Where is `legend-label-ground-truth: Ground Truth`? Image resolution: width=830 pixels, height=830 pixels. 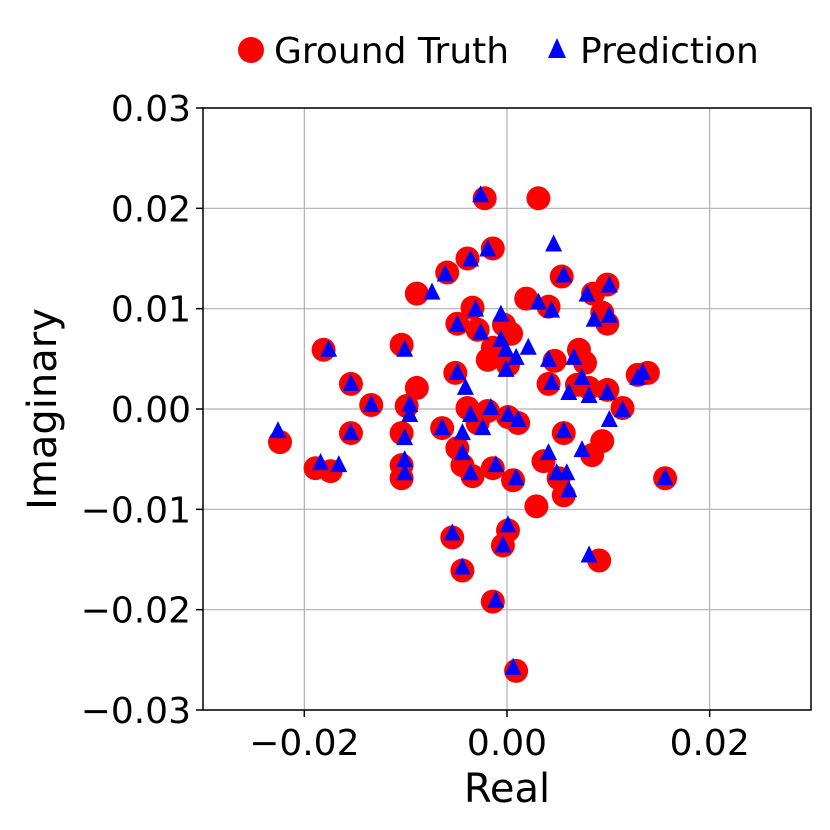 legend-label-ground-truth: Ground Truth is located at coordinates (391, 51).